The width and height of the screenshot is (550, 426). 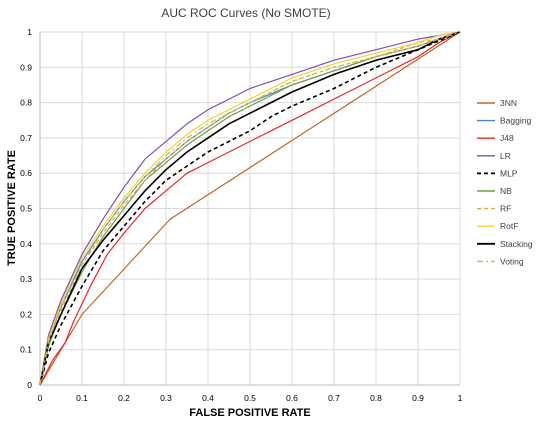 I want to click on legend-label: MLP, so click(x=509, y=173).